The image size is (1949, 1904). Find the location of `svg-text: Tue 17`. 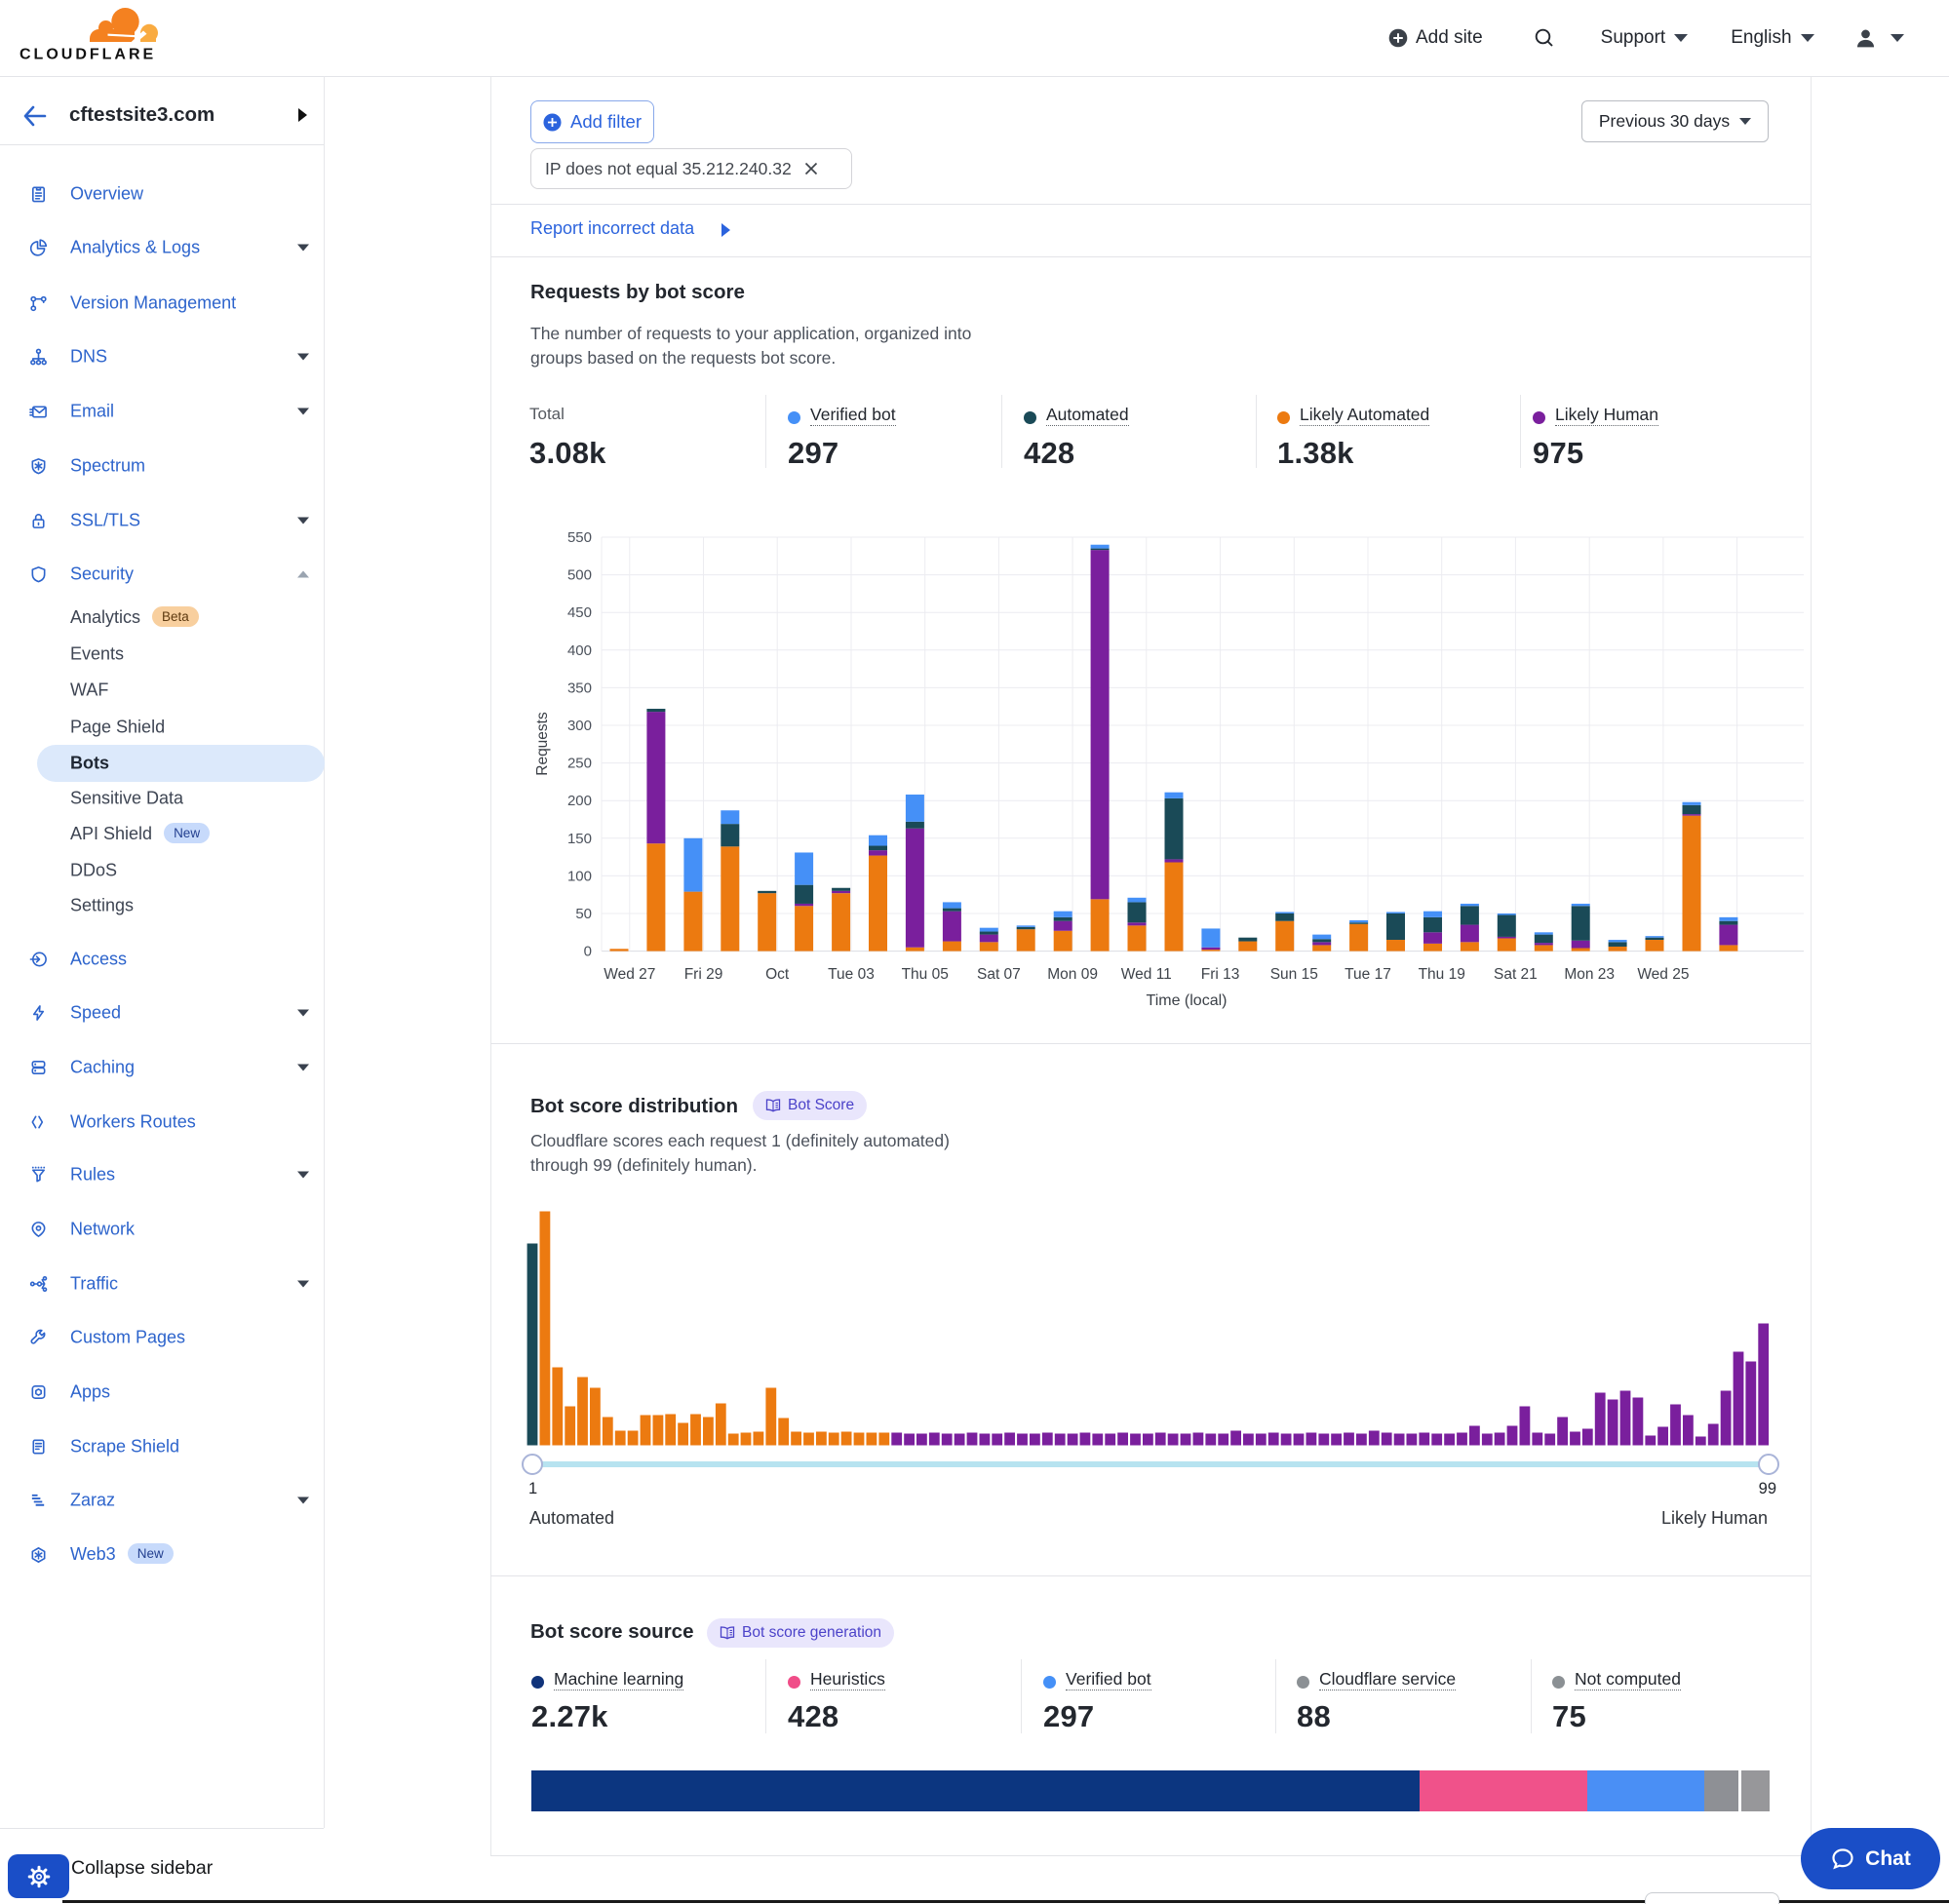

svg-text: Tue 17 is located at coordinates (1368, 974).